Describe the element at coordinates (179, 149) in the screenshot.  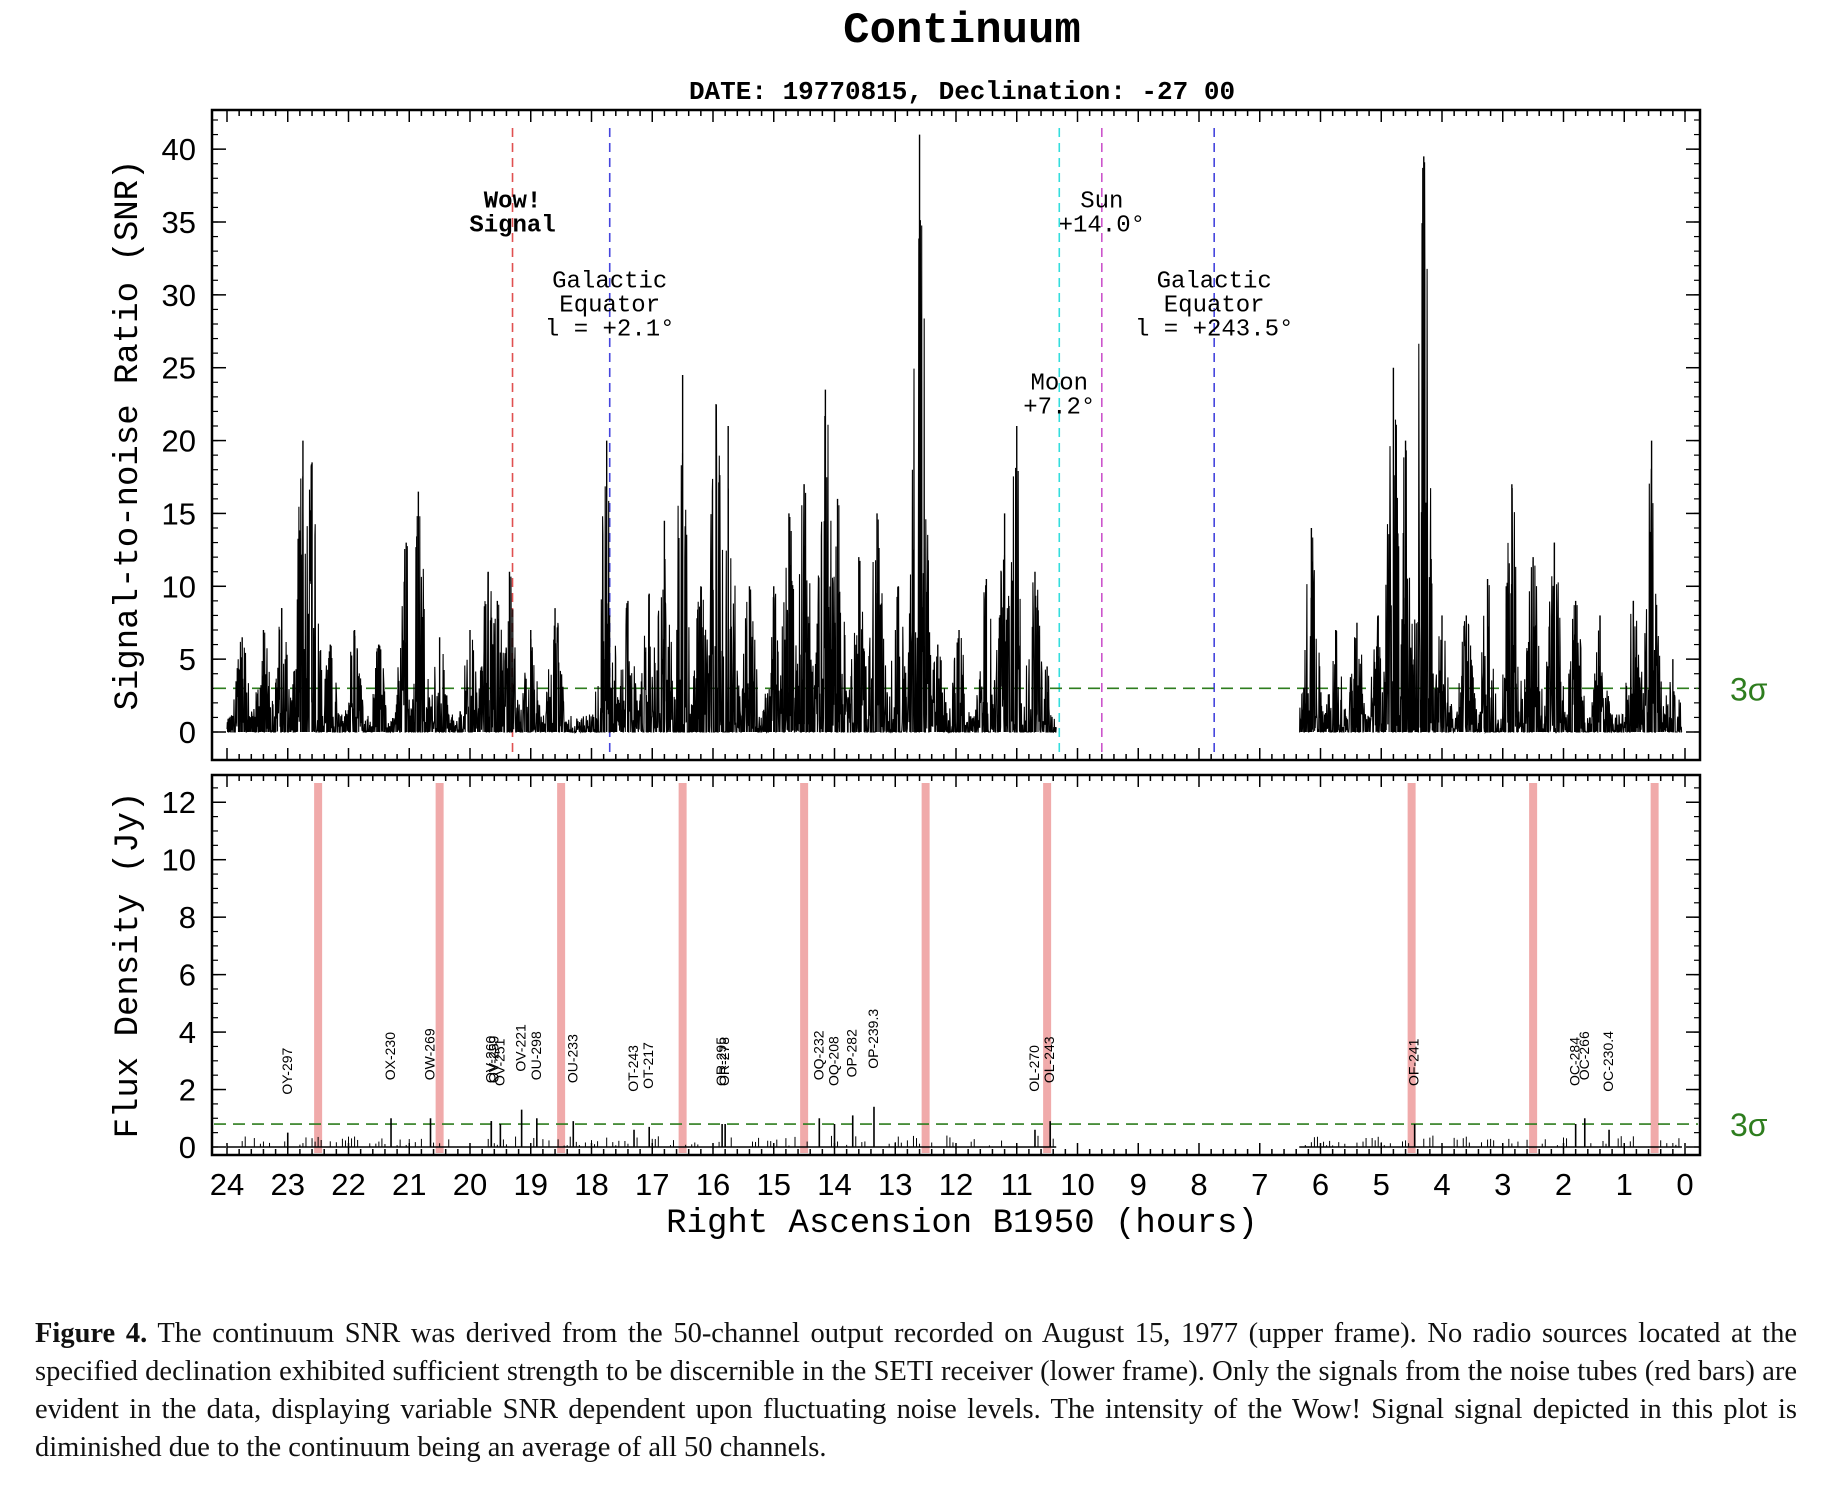
I see `snr-y-tick-label: 40` at that location.